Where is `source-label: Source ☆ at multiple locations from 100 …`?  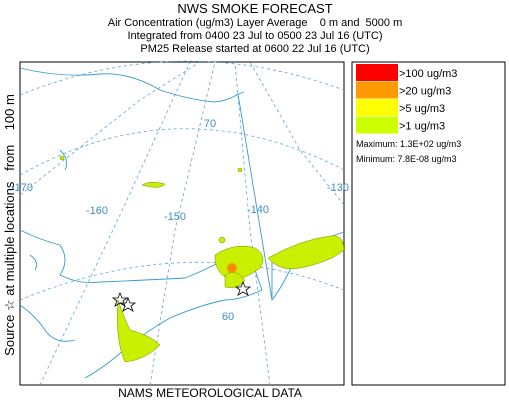 source-label: Source ☆ at multiple locations from 100 … is located at coordinates (9, 225).